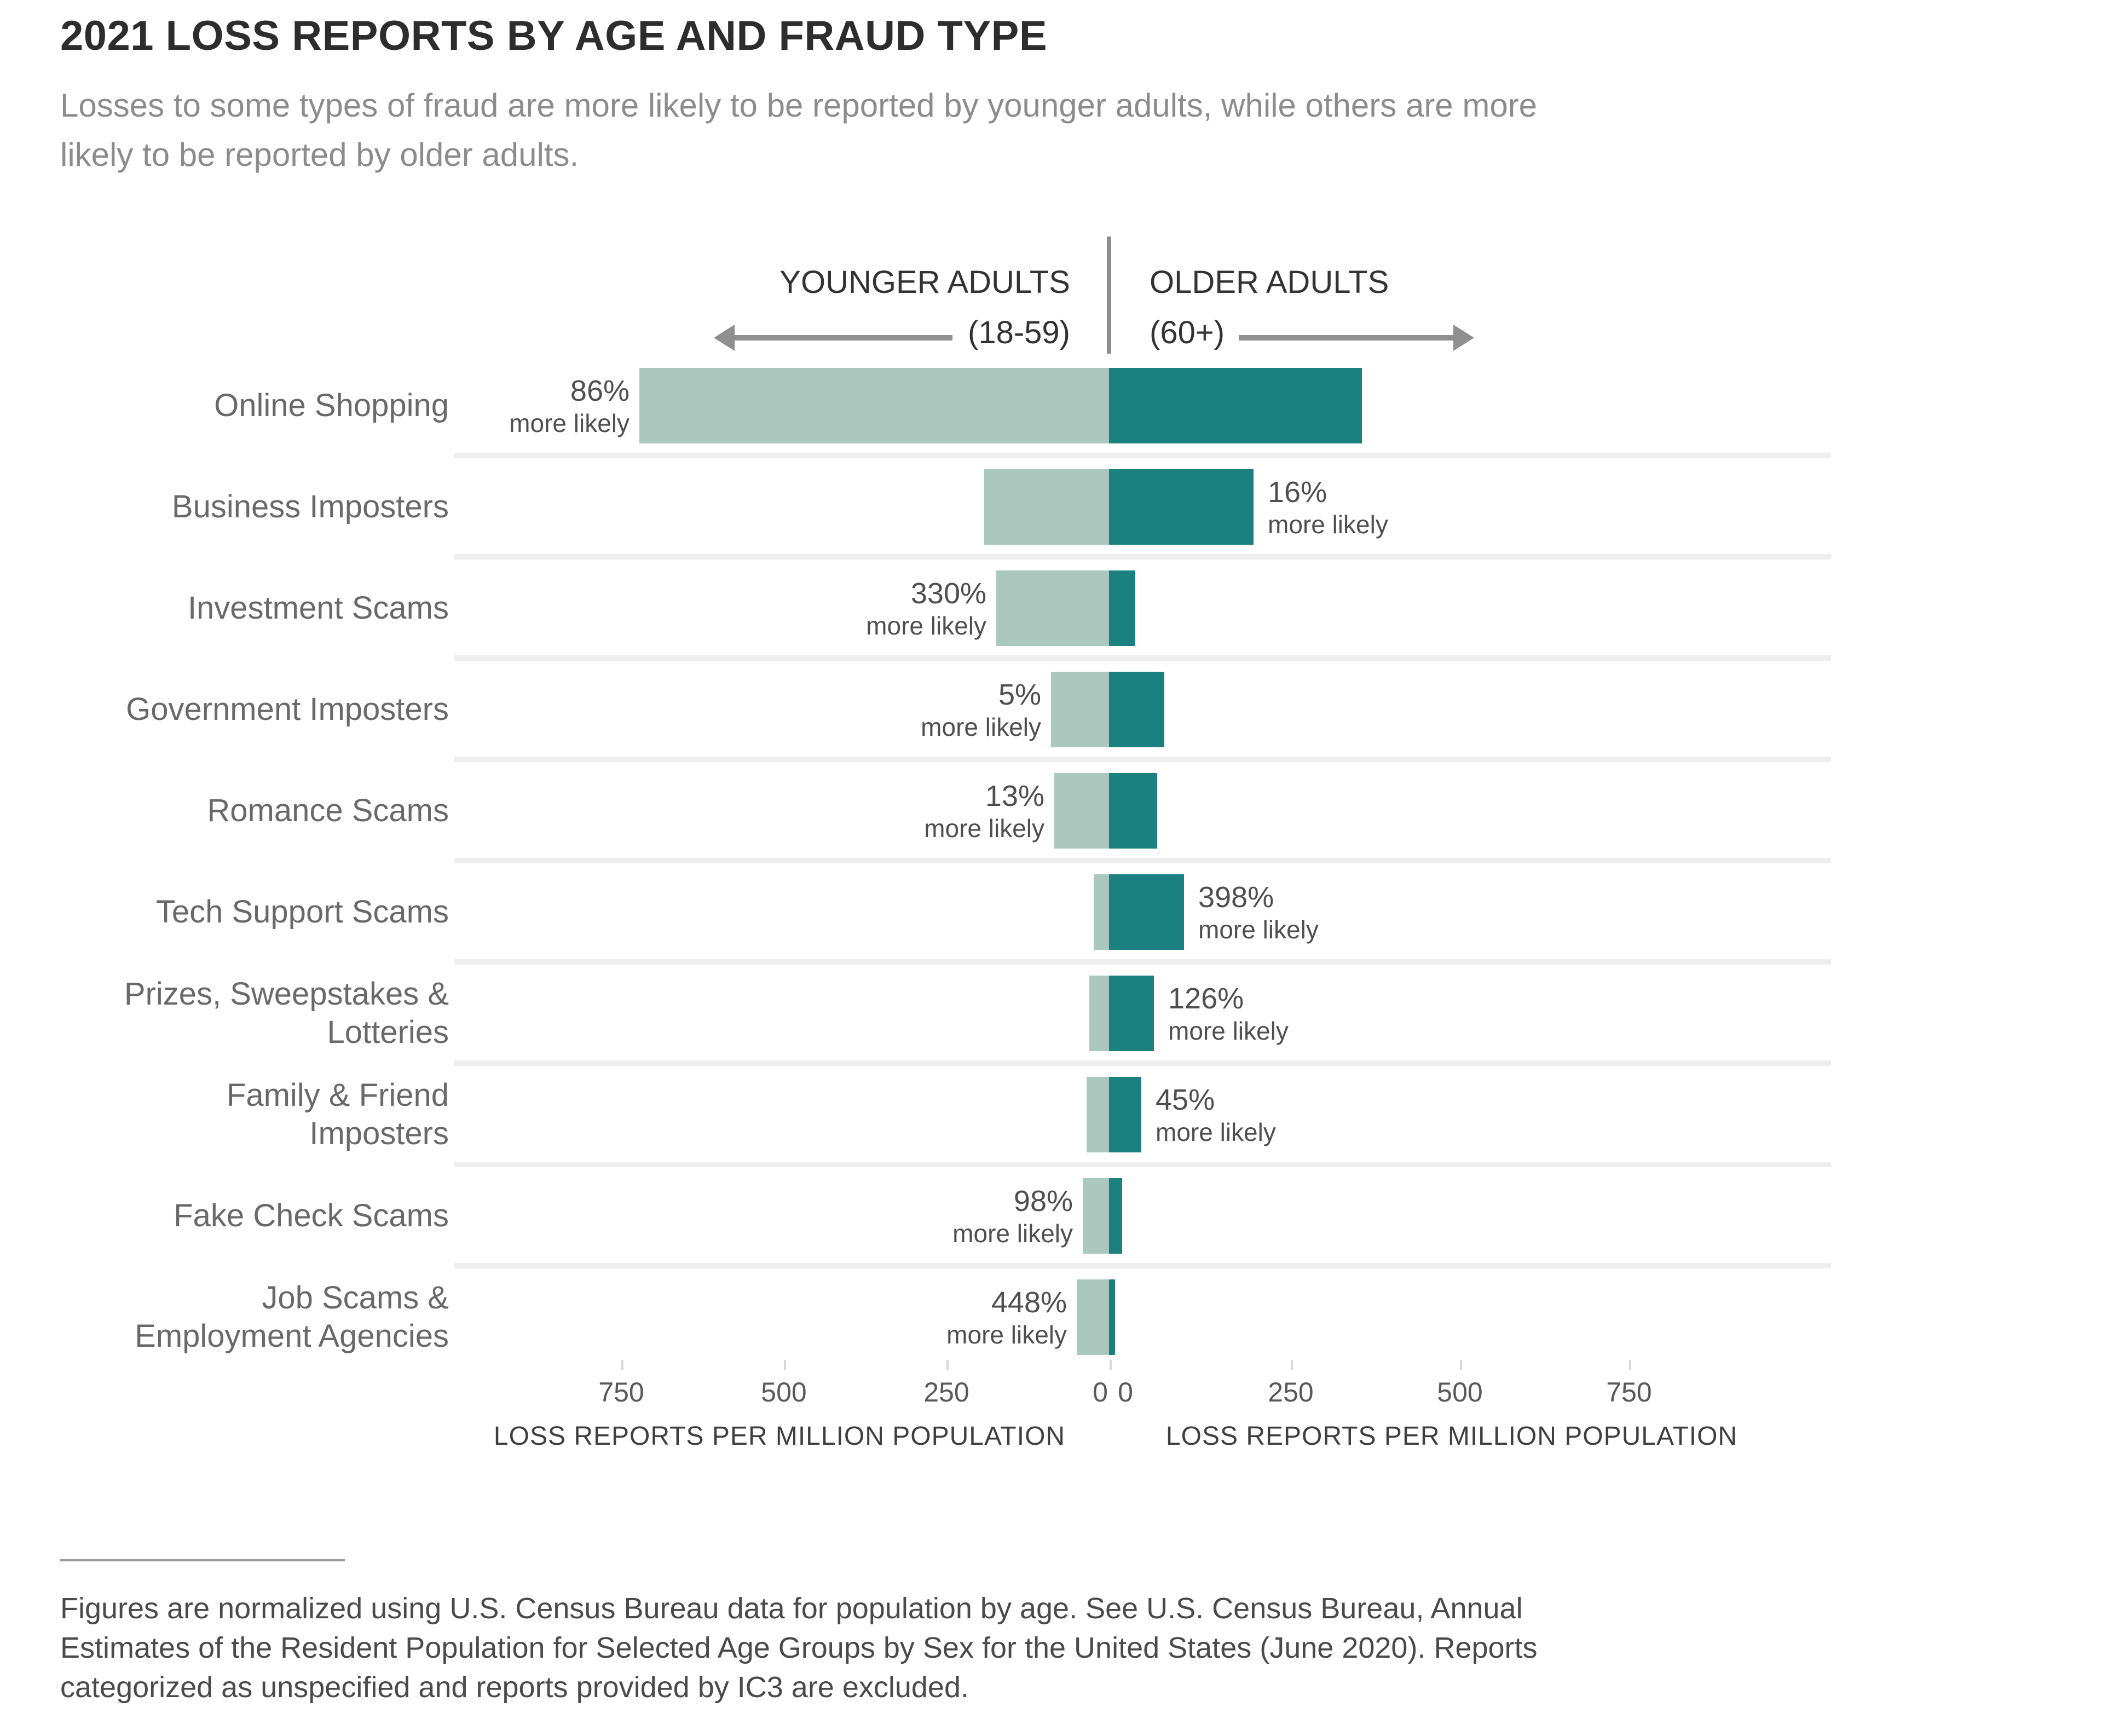 The width and height of the screenshot is (2102, 1736). I want to click on footnote-rule, so click(202, 1560).